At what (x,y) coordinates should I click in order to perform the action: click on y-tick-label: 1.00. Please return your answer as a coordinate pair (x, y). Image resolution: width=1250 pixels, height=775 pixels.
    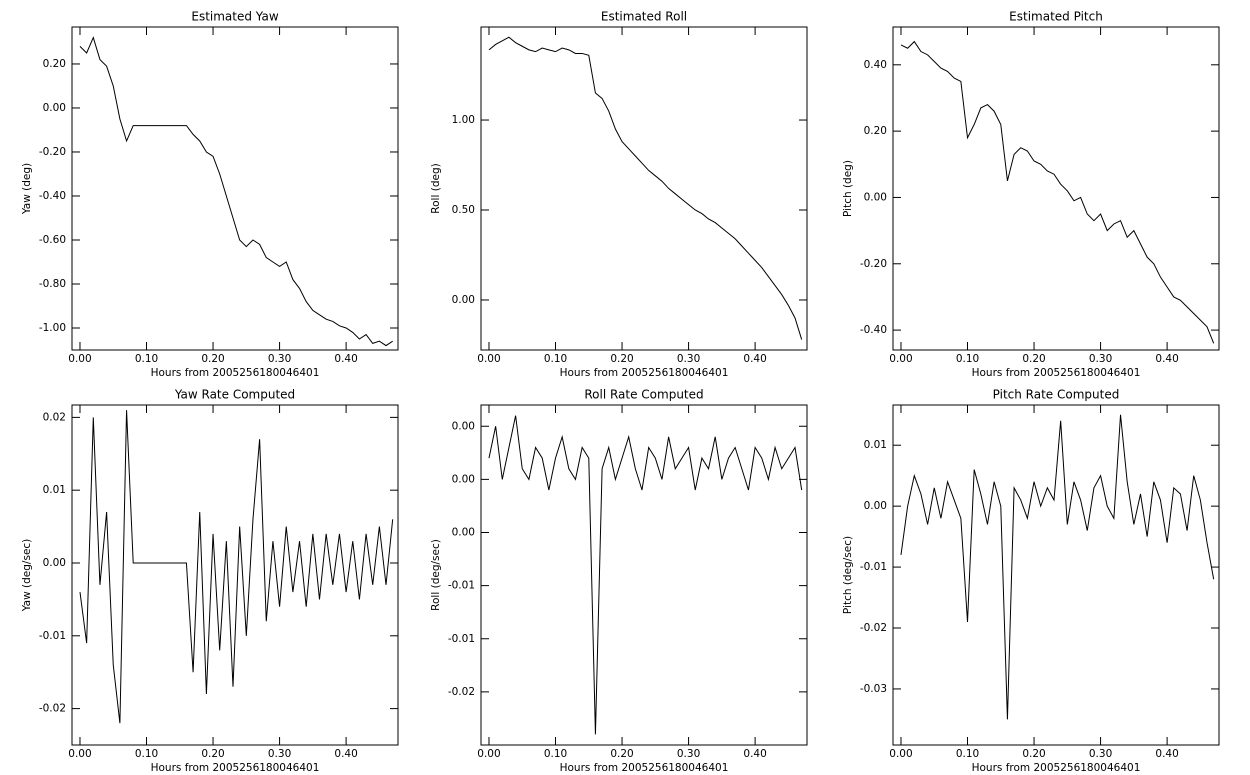
    Looking at the image, I should click on (463, 120).